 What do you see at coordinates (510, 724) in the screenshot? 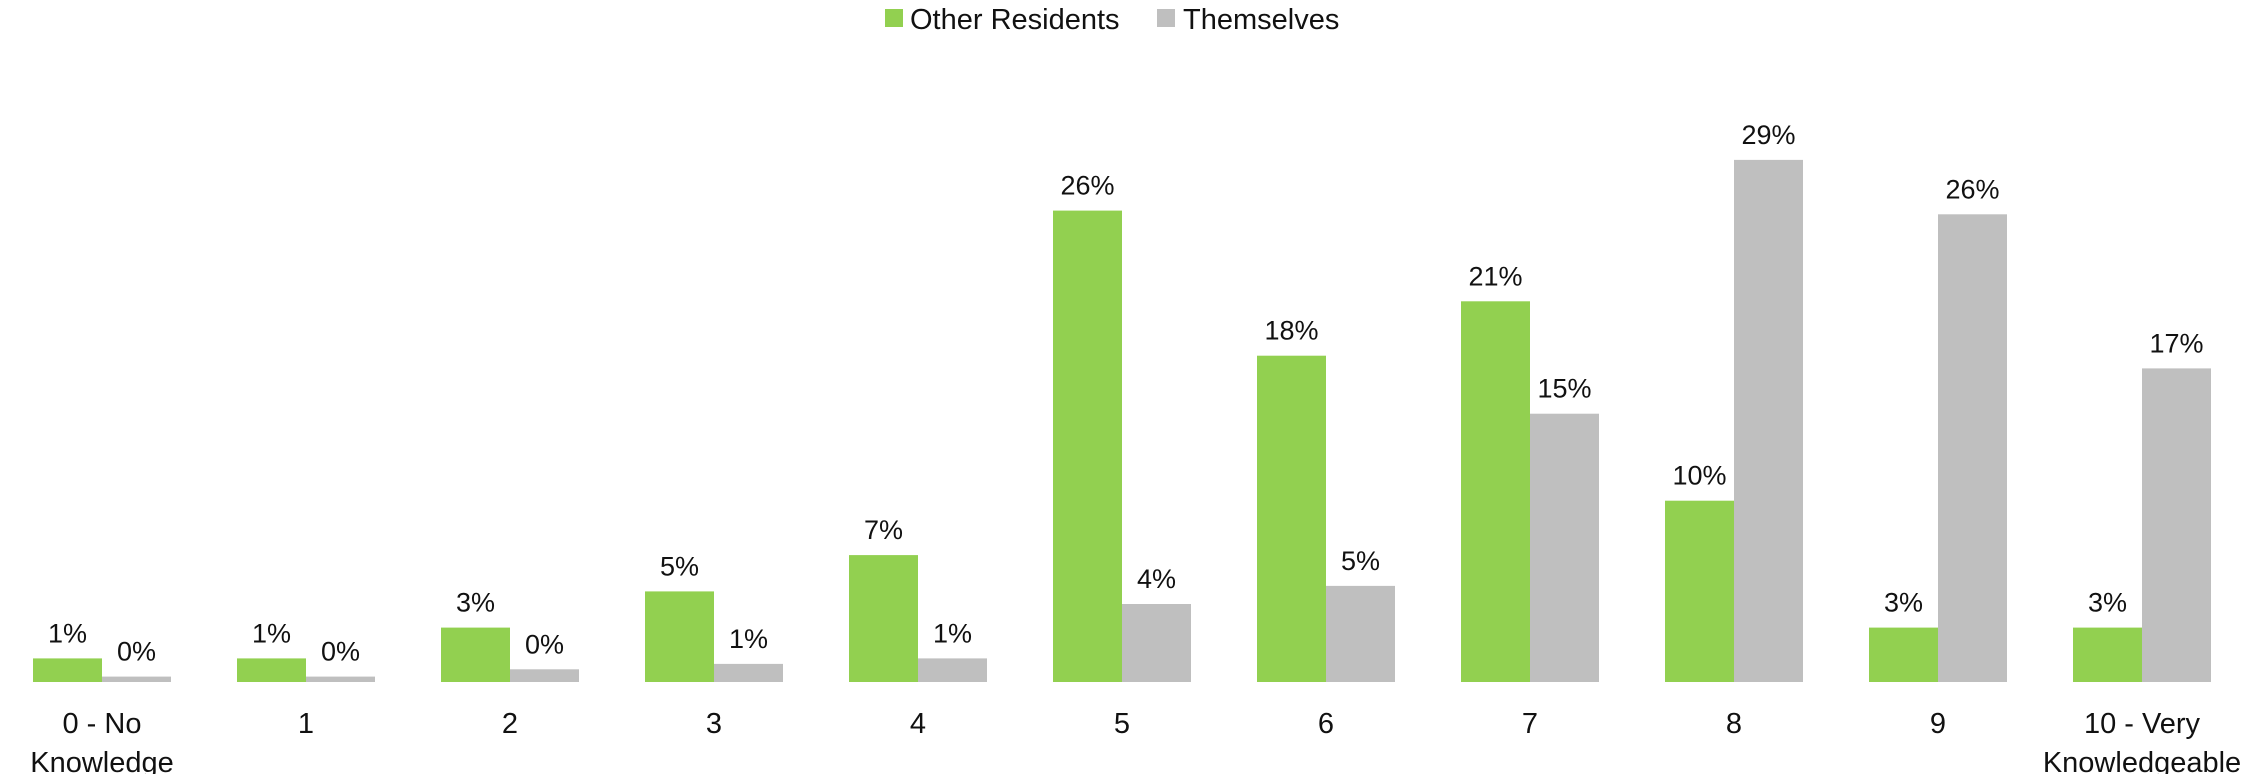
I see `x-tick-label-2: 2` at bounding box center [510, 724].